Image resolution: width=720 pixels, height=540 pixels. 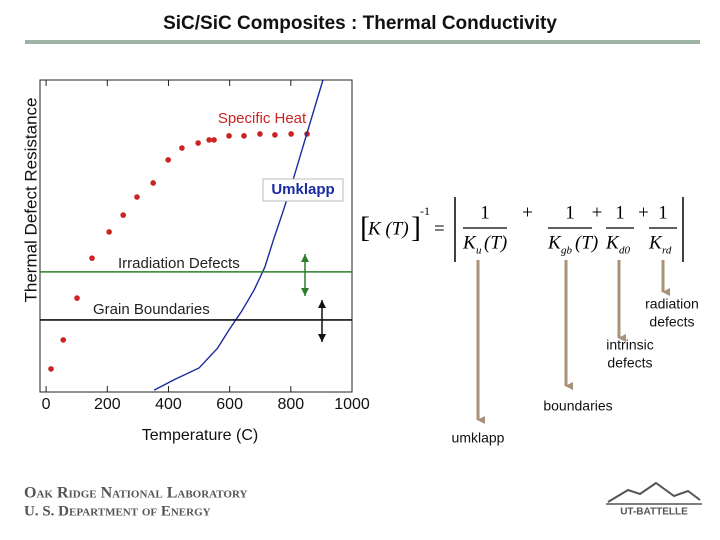 I want to click on term-sub: gb, so click(x=567, y=251).